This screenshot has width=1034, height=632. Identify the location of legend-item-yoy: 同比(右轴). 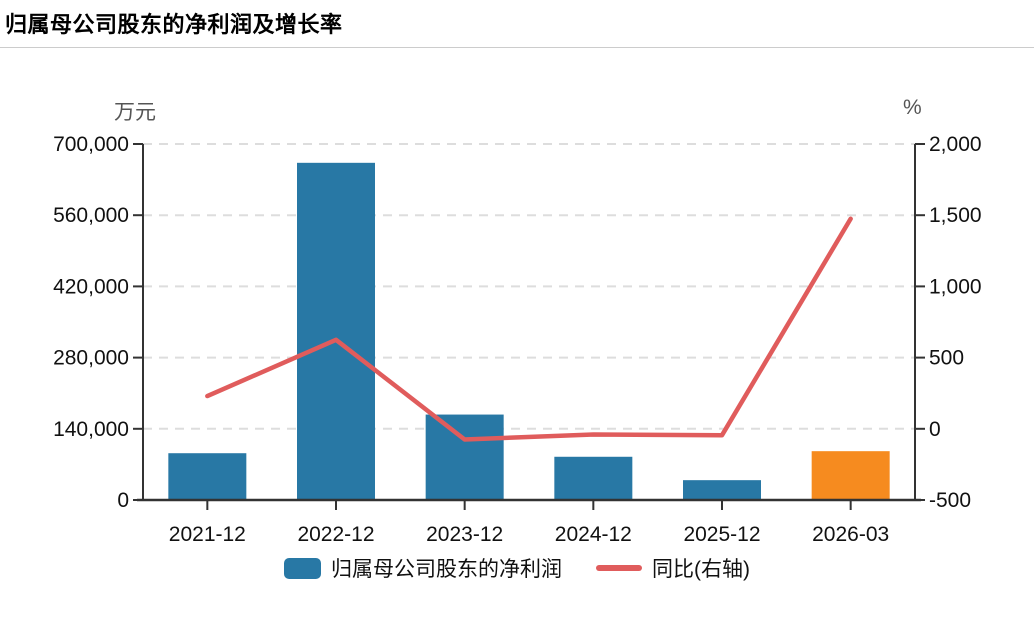
(673, 568).